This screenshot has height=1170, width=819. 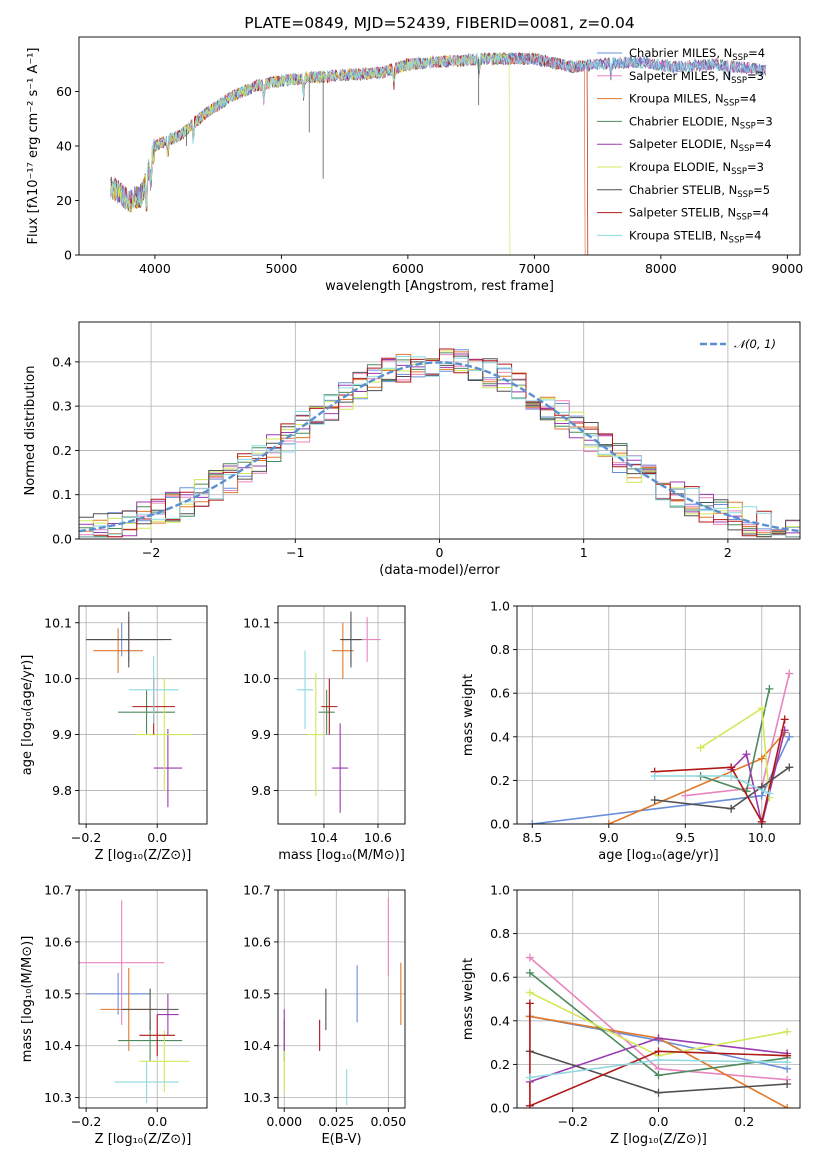 I want to click on series-kroupa-miles-marker, so click(x=608, y=822).